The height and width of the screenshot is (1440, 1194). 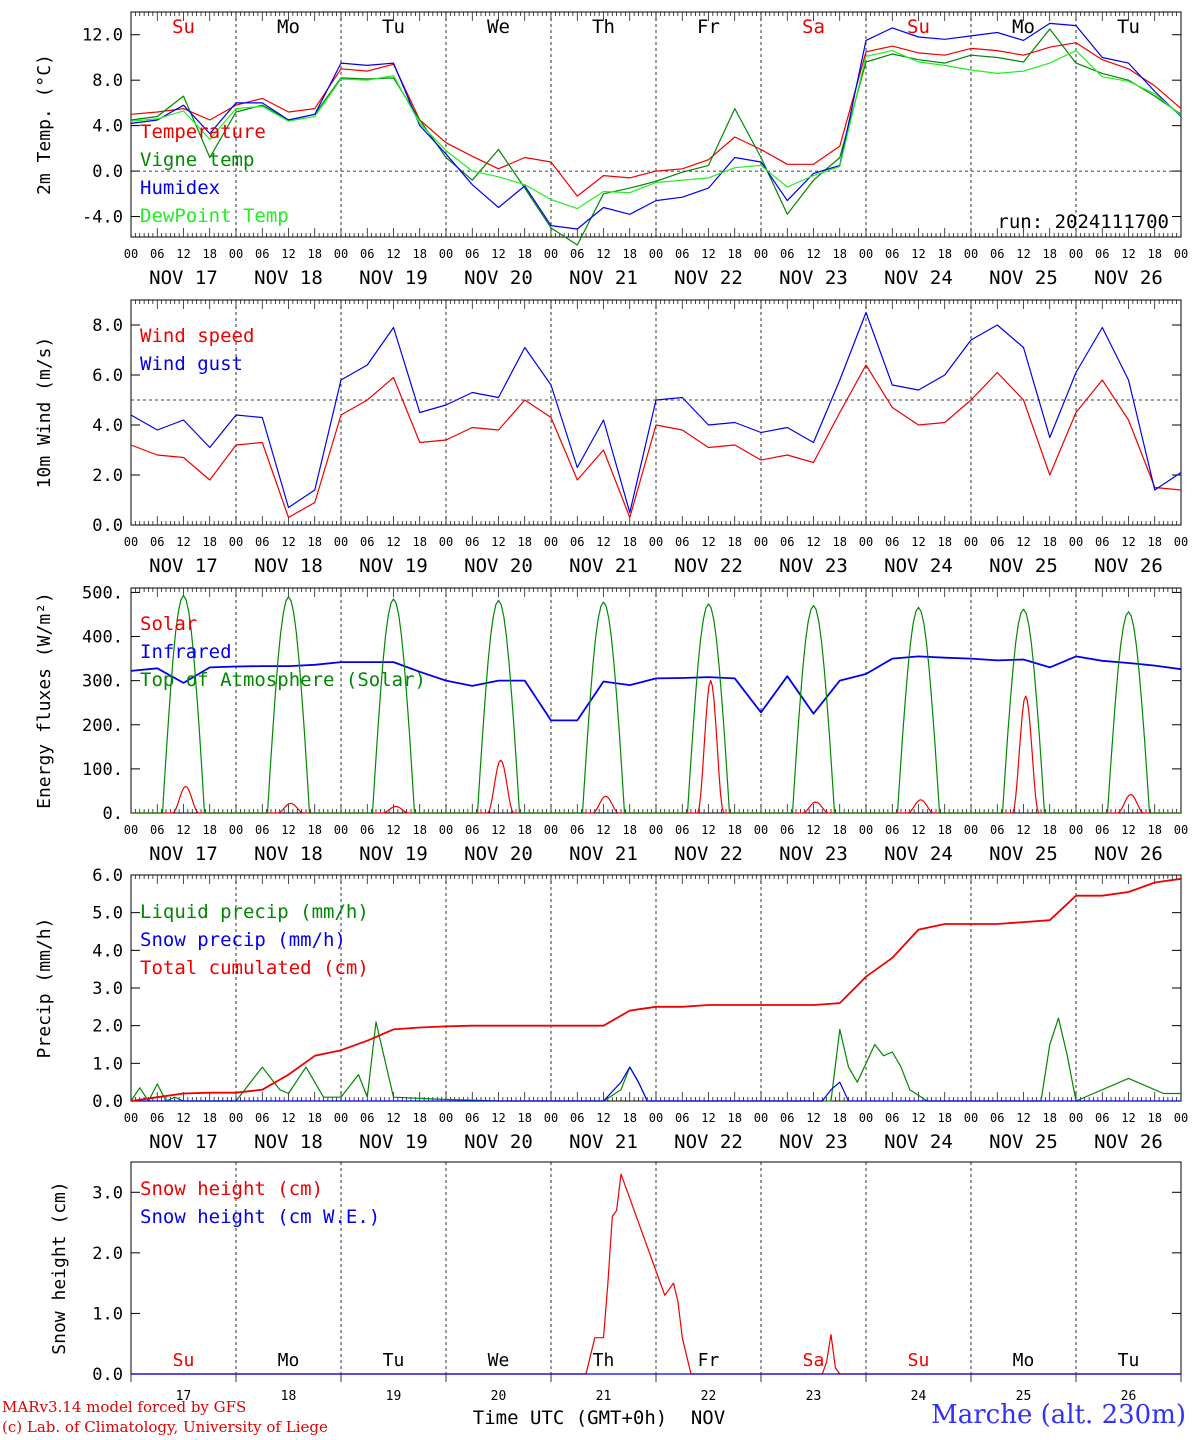 What do you see at coordinates (1024, 1396) in the screenshot?
I see `day-number: 25` at bounding box center [1024, 1396].